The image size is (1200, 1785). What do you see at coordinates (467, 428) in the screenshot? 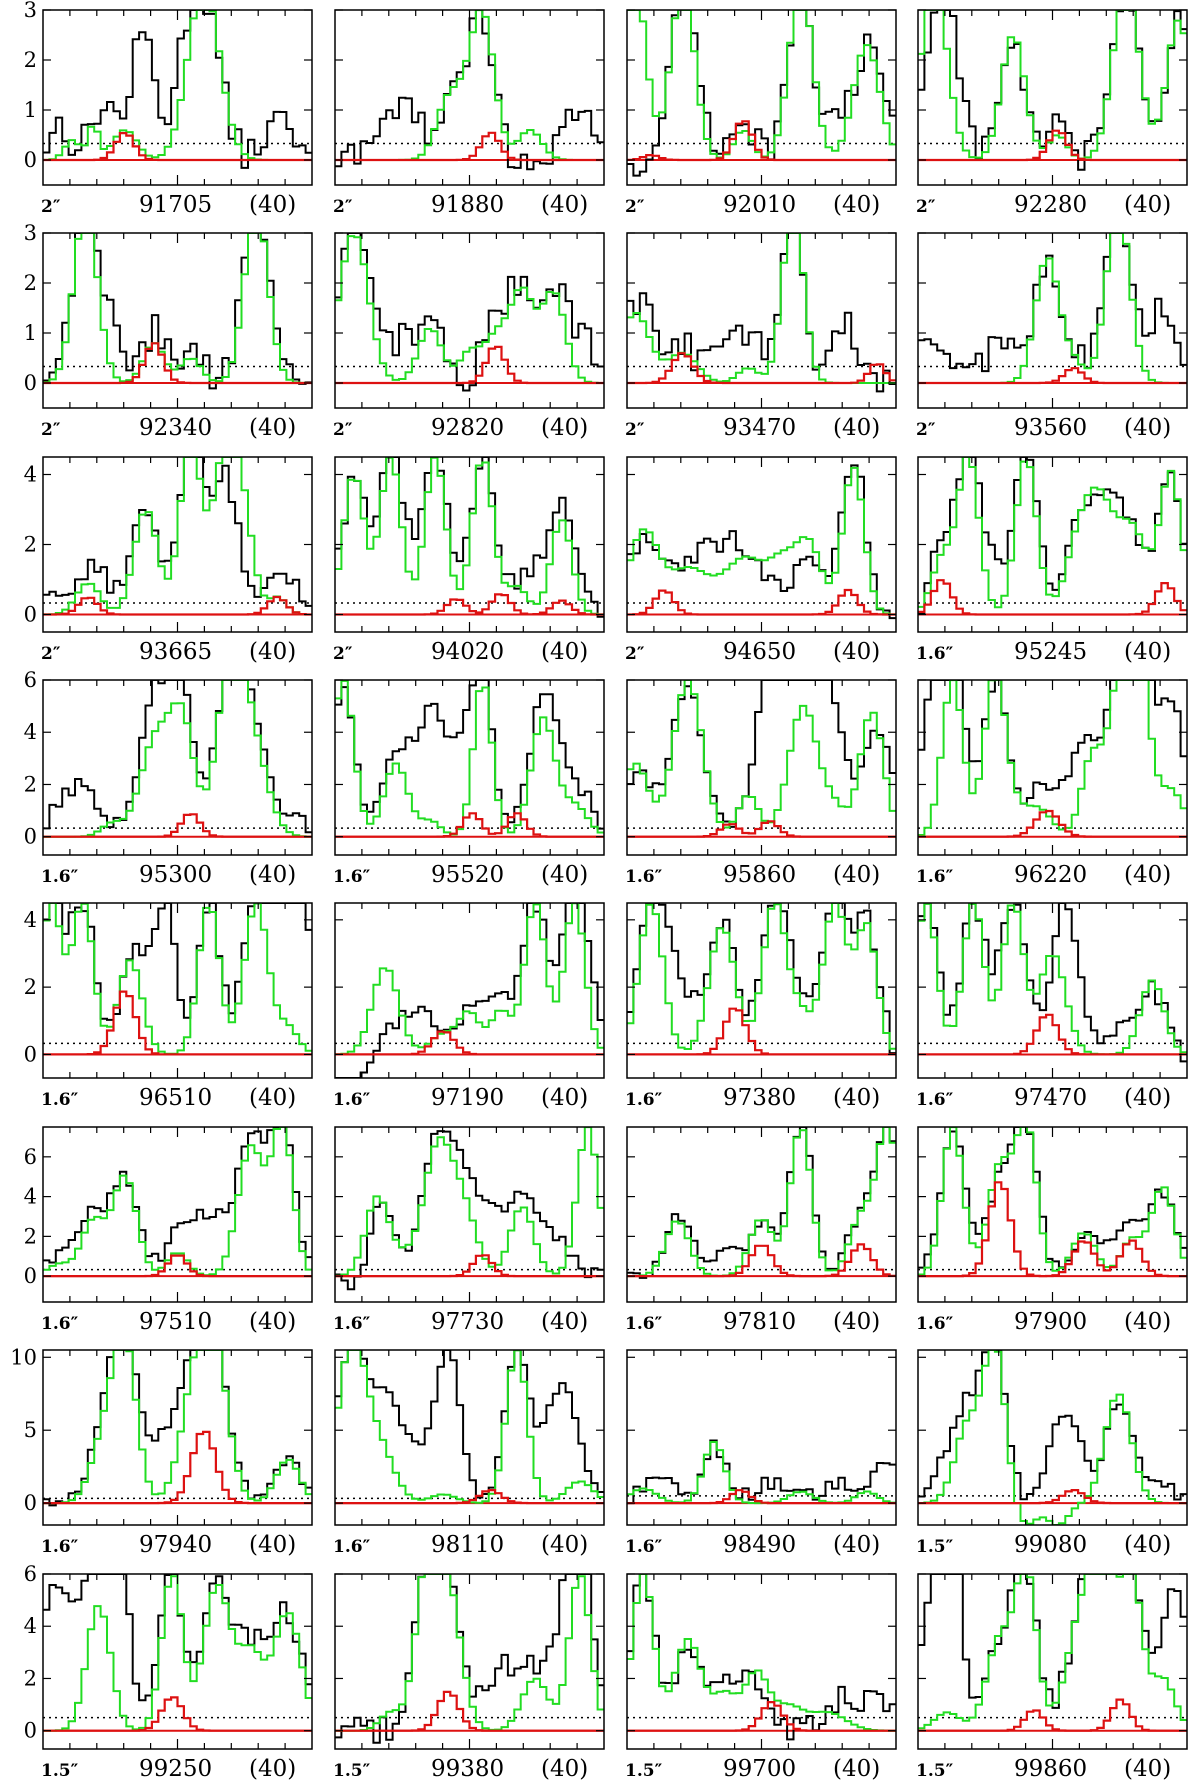
I see `panel-frequency-label: 92820` at bounding box center [467, 428].